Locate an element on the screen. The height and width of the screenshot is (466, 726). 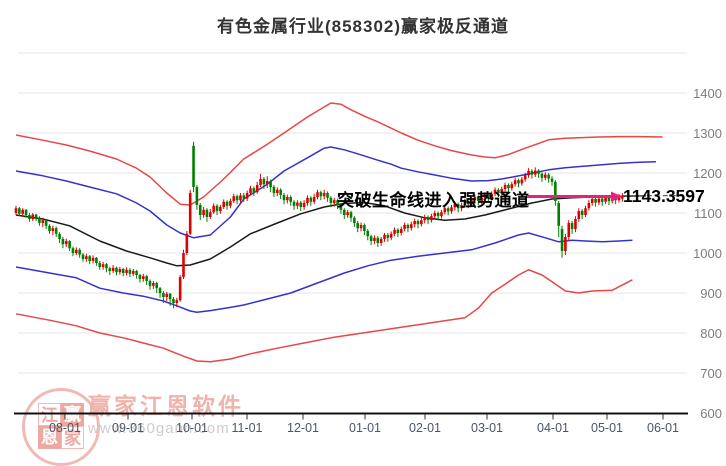
watermark-logo-characters: 江 赢 恩 家 is located at coordinates (61, 426).